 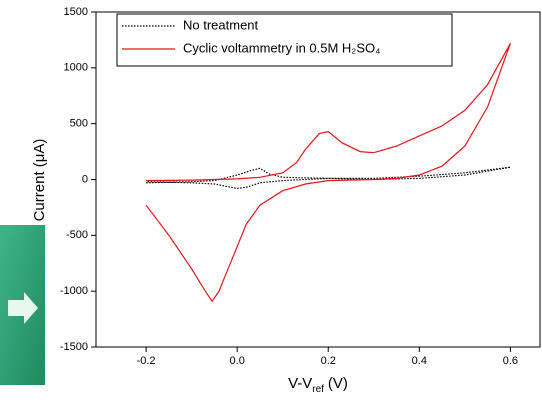 I want to click on x-label-sub: ref, so click(x=318, y=389).